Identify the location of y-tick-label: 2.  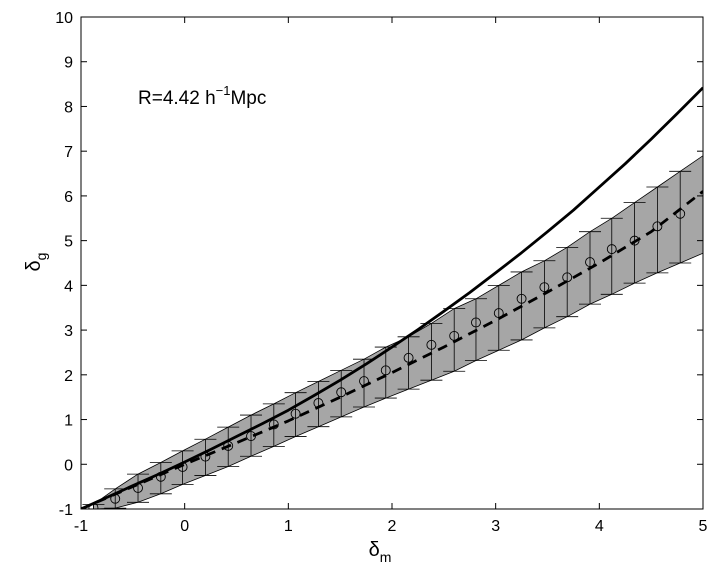
(68, 376).